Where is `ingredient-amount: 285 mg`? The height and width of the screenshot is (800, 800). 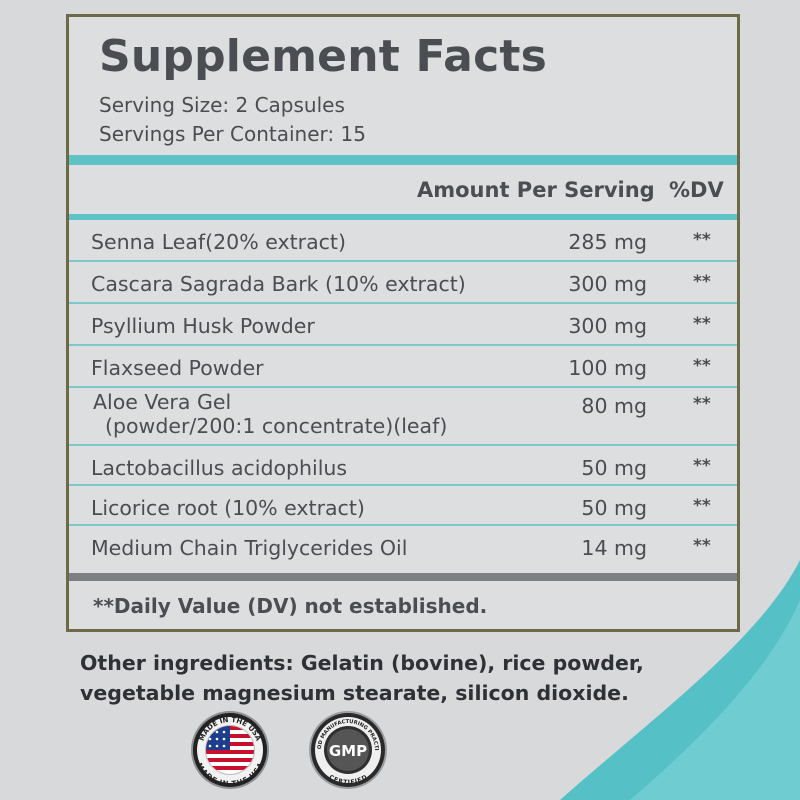 ingredient-amount: 285 mg is located at coordinates (607, 242).